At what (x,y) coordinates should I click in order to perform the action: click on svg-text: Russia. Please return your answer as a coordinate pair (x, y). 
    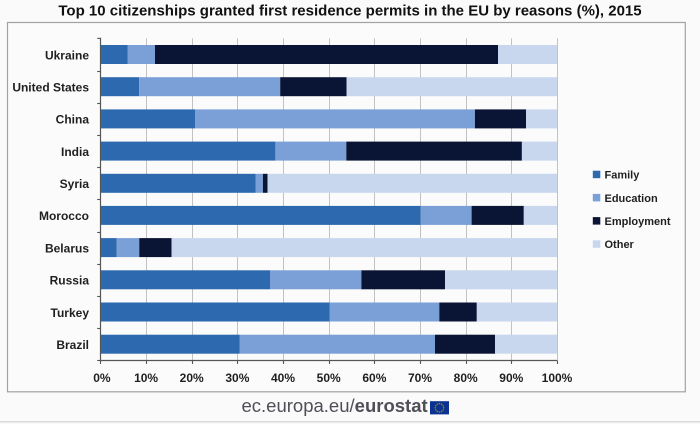
    Looking at the image, I should click on (70, 281).